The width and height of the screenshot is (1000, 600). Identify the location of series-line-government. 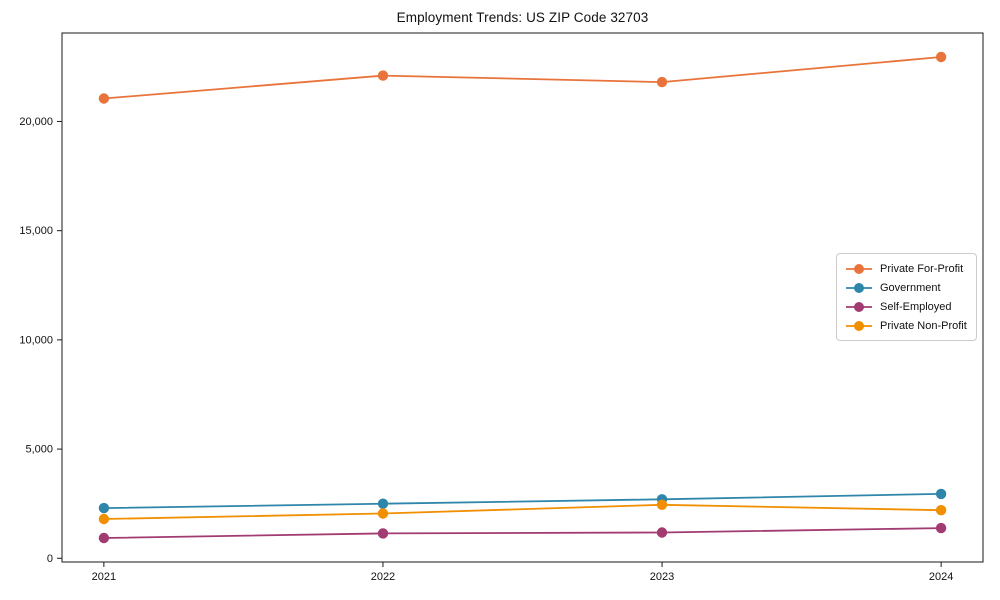
(522, 501).